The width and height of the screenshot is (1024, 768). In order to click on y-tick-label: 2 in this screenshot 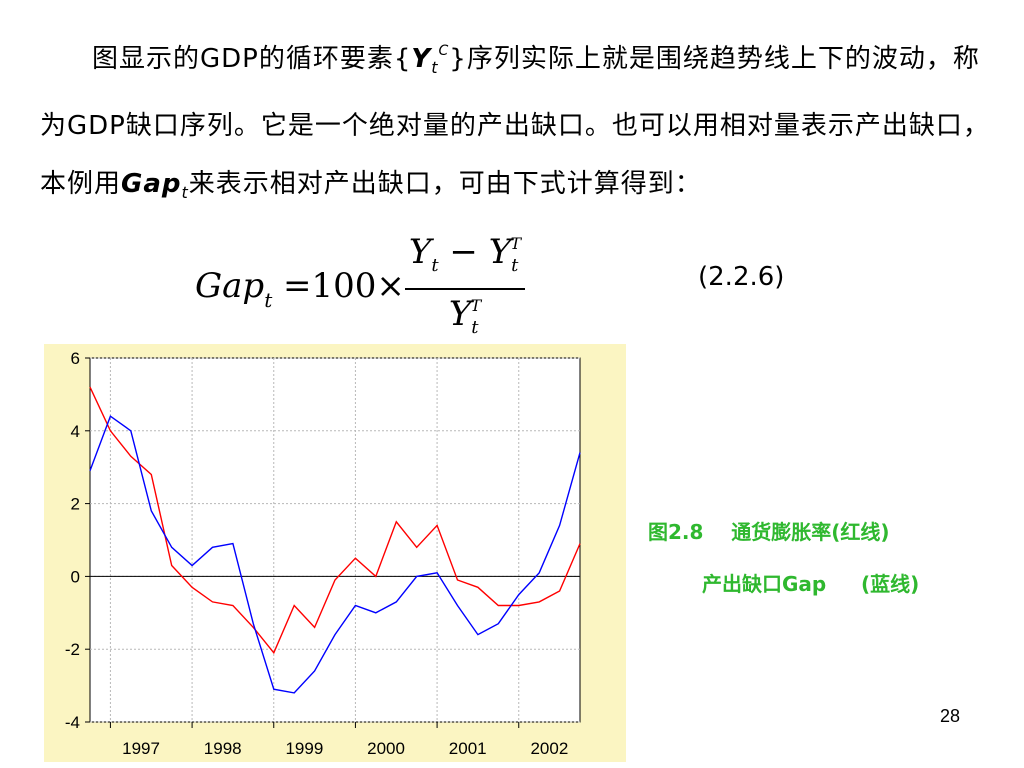, I will do `click(75, 504)`.